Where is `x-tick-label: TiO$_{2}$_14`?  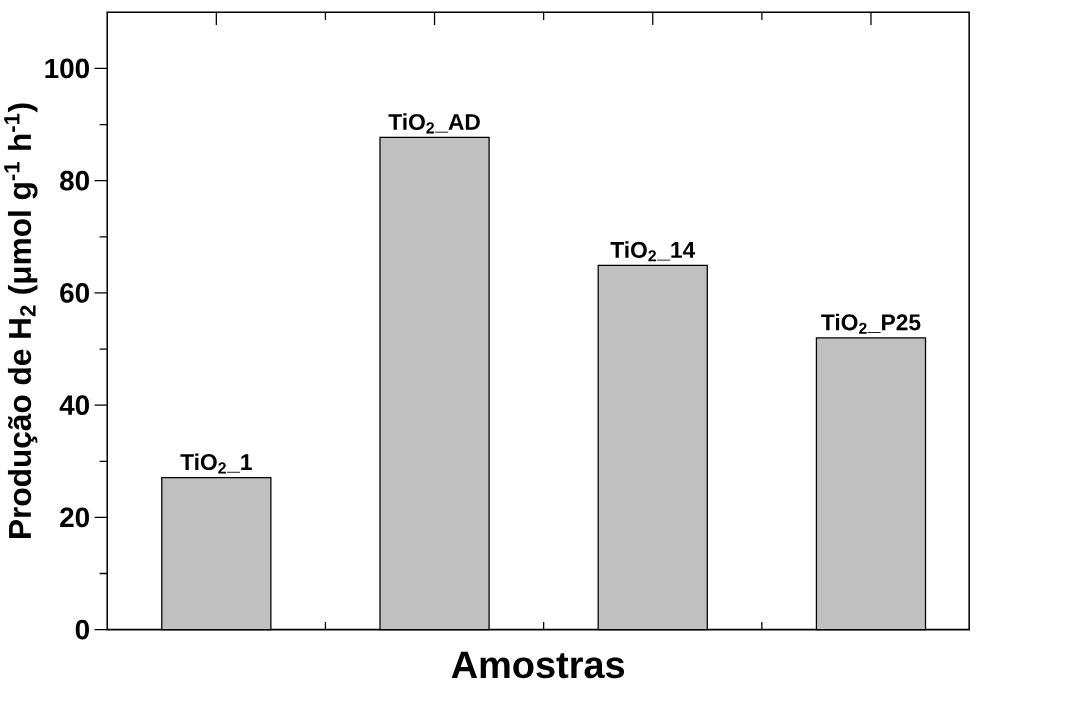
x-tick-label: TiO$_{2}$_14 is located at coordinates (653, 251).